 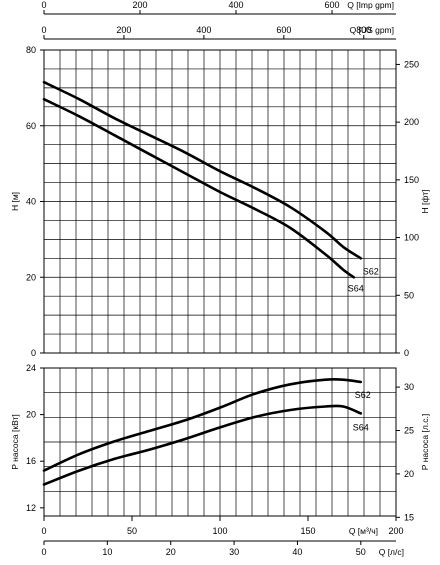 What do you see at coordinates (31, 202) in the screenshot?
I see `head-ytick-label: 40` at bounding box center [31, 202].